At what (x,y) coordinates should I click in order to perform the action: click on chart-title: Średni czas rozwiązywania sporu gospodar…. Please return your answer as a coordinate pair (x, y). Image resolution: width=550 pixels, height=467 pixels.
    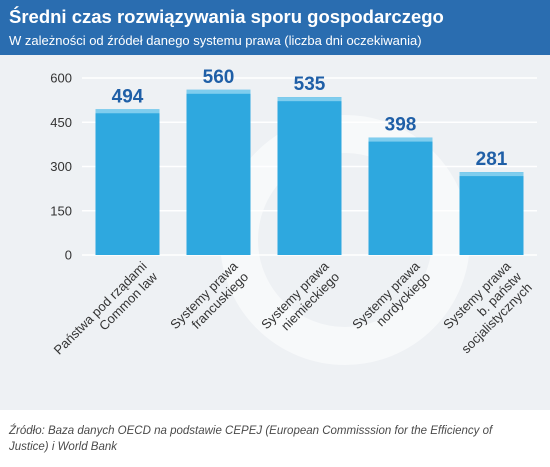
    Looking at the image, I should click on (226, 16).